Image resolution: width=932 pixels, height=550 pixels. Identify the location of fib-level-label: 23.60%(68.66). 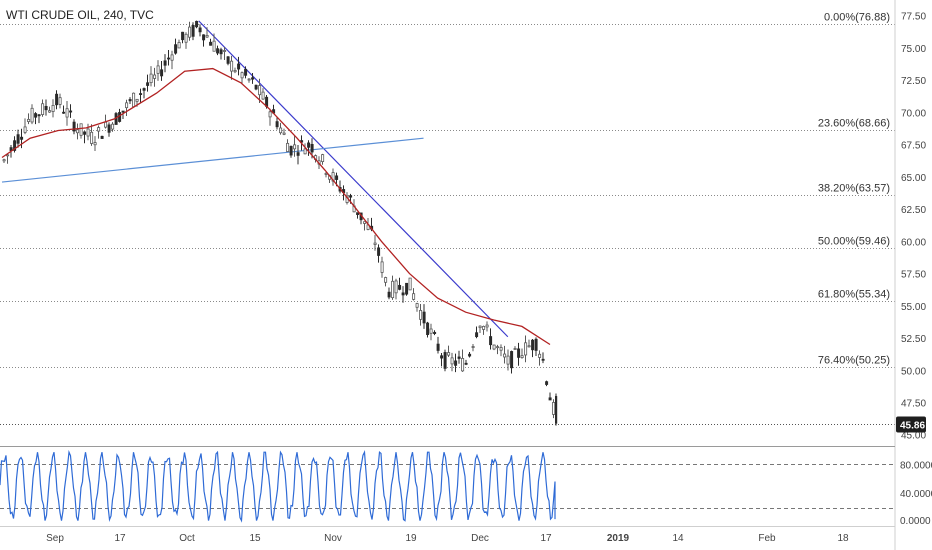
(854, 124).